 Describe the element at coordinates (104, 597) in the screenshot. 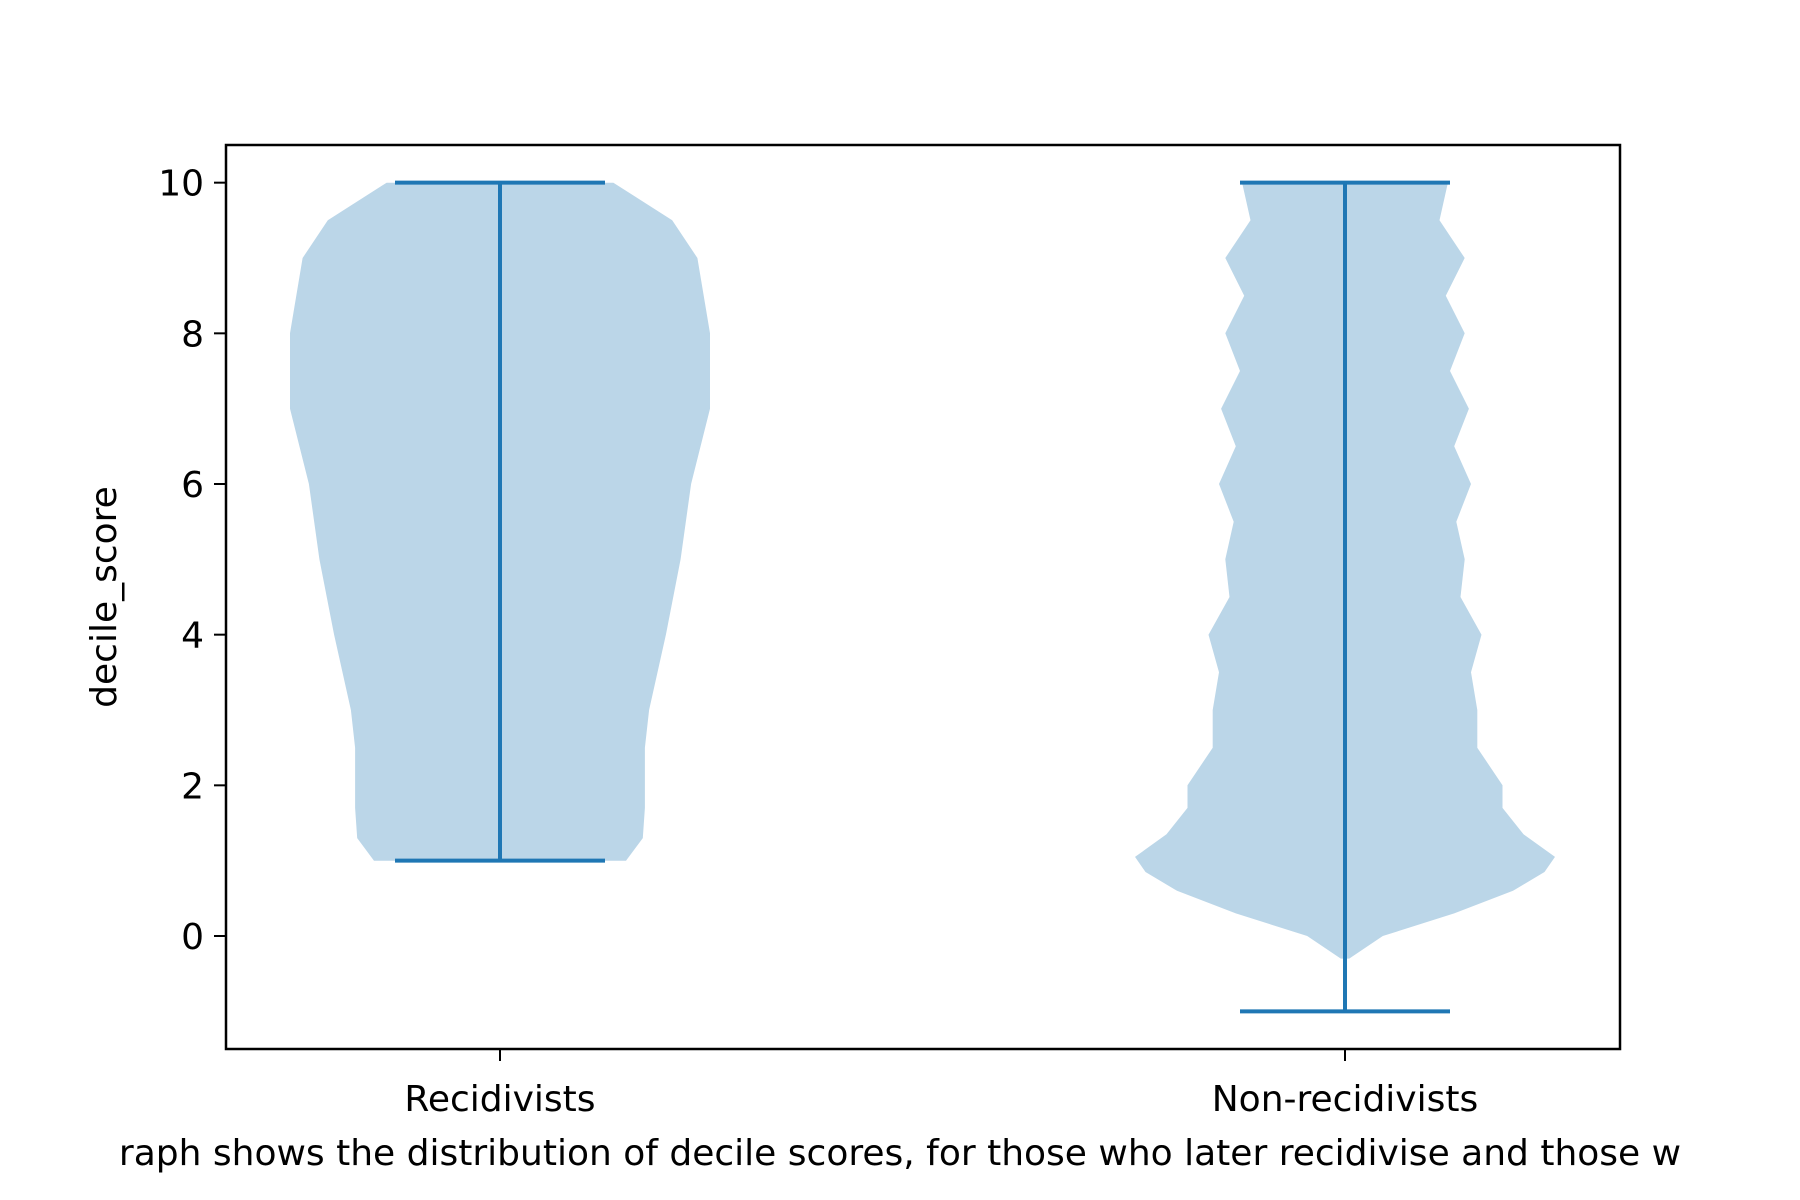

I see `y-axis-label: decile_score` at that location.